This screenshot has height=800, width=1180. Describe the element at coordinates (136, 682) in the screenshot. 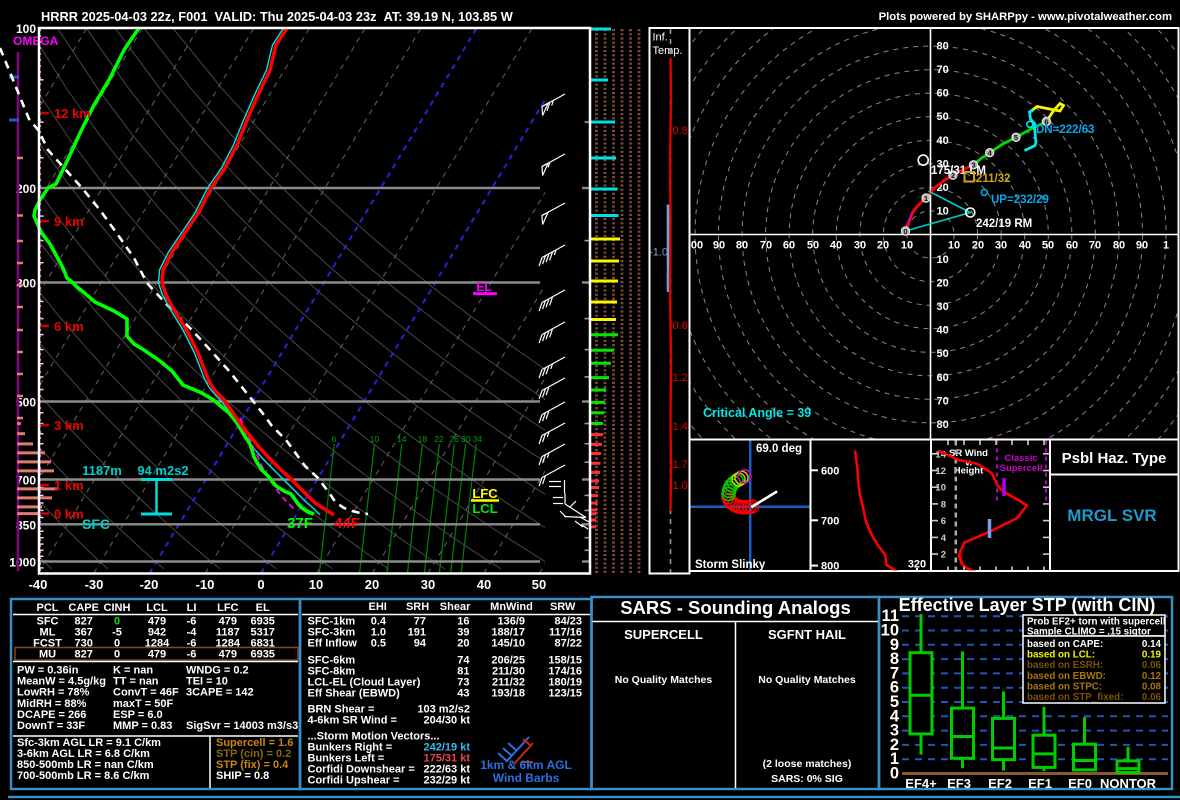

I see `svg-text: TT = nan` at that location.